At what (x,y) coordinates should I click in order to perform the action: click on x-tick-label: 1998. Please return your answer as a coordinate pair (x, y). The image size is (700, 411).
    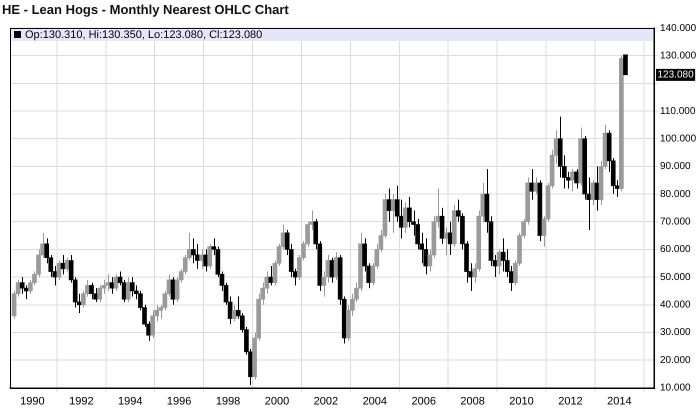
    Looking at the image, I should click on (228, 401).